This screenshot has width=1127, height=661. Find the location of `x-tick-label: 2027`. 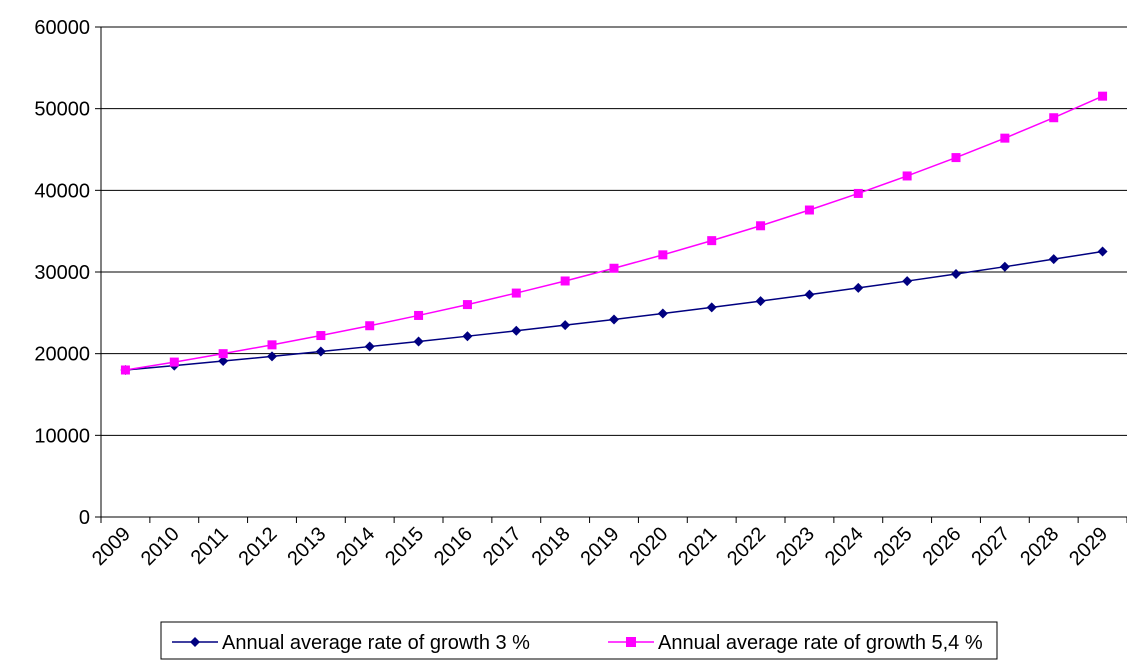

x-tick-label: 2027 is located at coordinates (990, 546).